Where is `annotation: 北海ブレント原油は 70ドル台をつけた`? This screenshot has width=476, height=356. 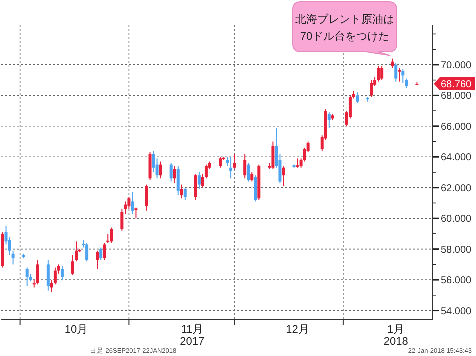
annotation: 北海ブレント原油は 70ドル台をつけた is located at coordinates (345, 28).